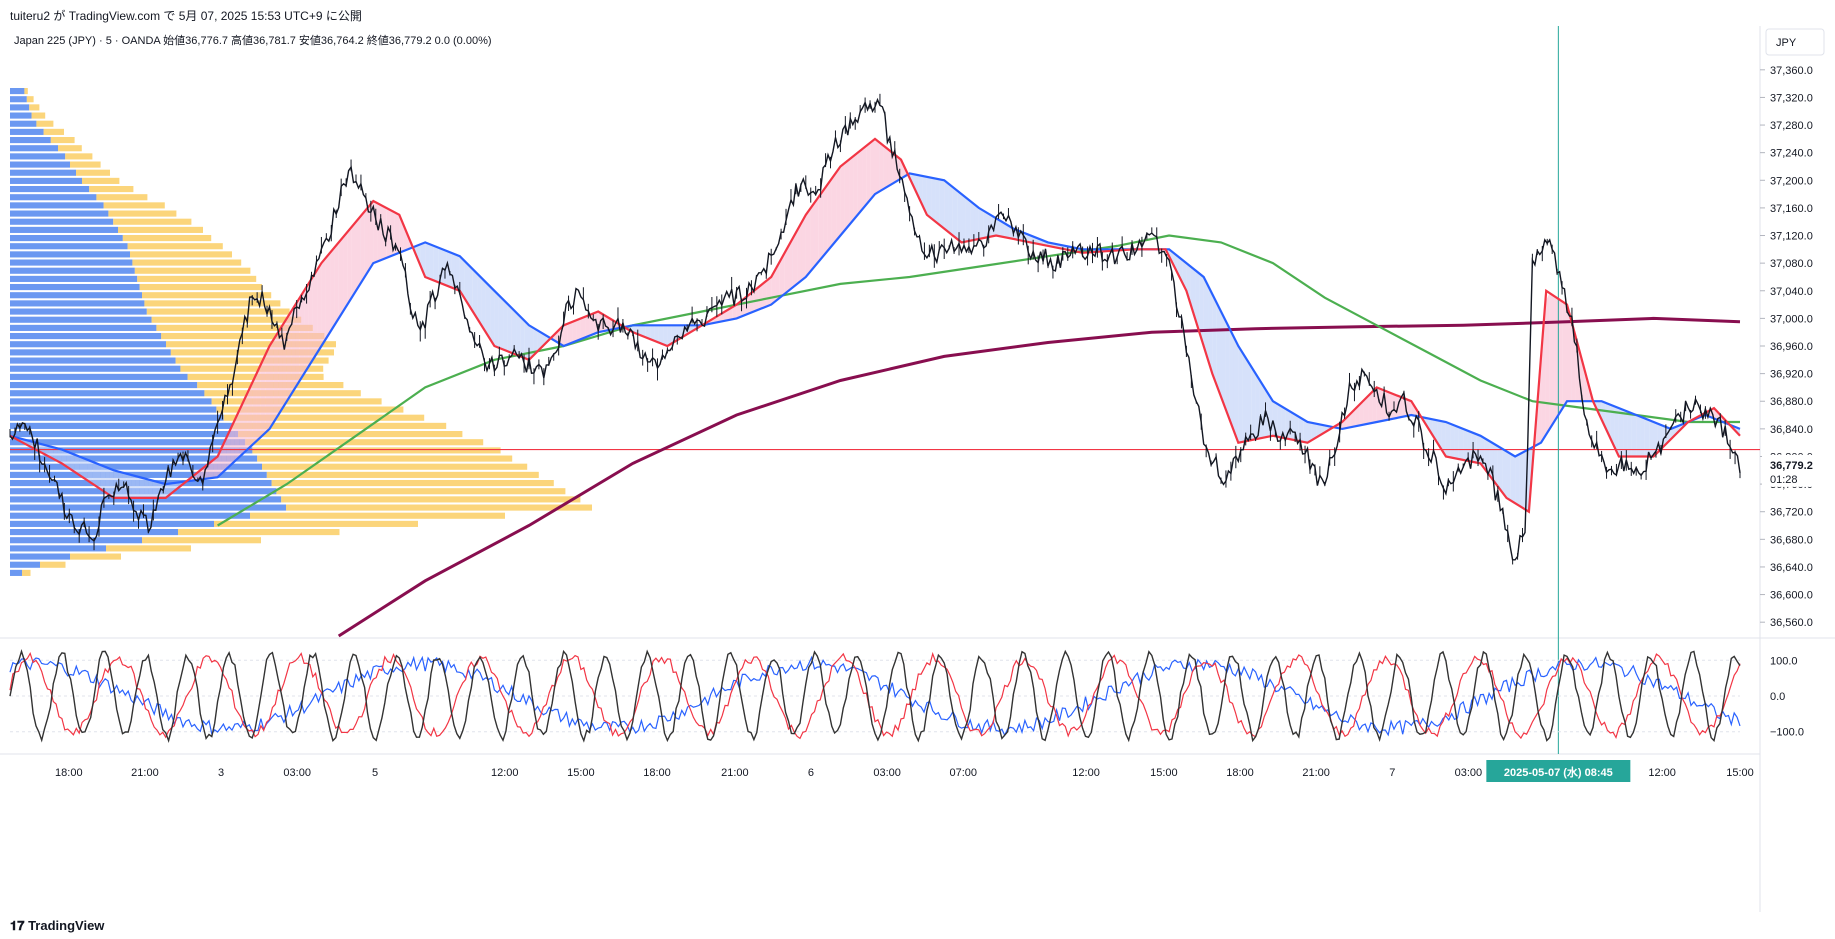 This screenshot has width=1835, height=939. I want to click on osc-tick-label: −100.0, so click(1787, 733).